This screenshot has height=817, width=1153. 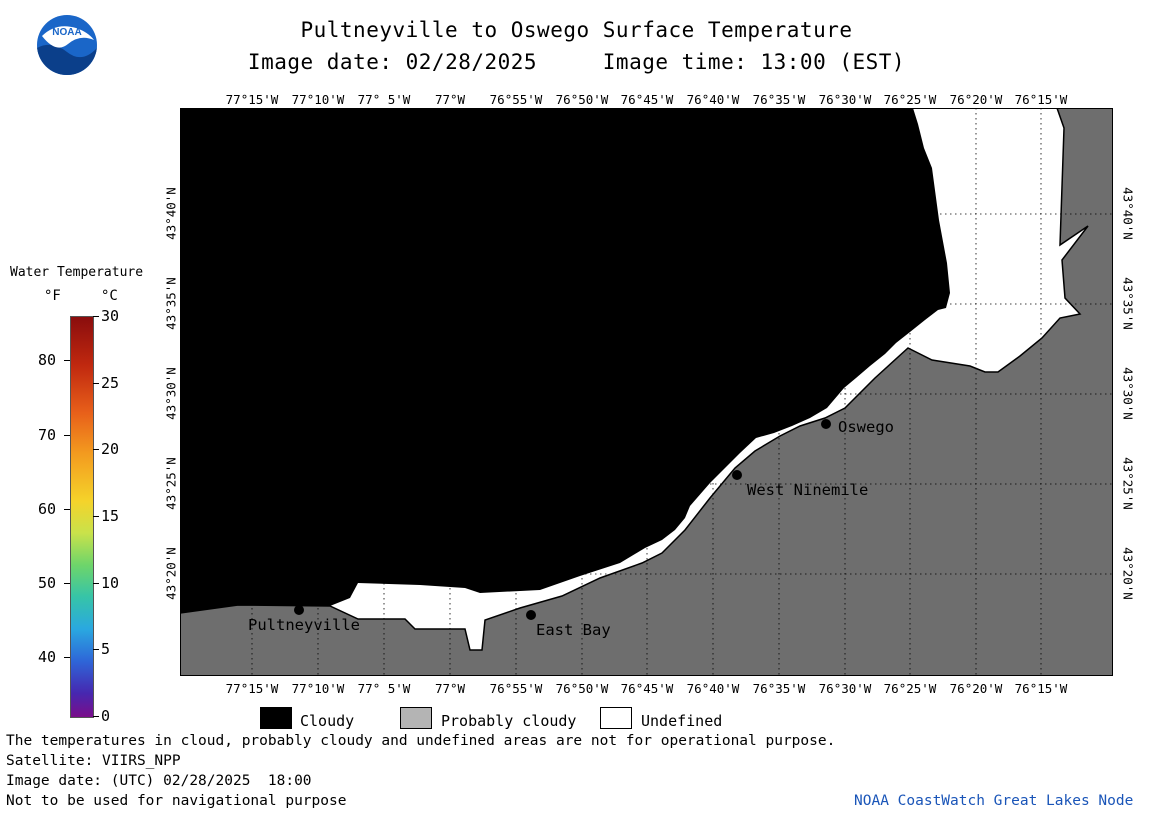 I want to click on footer-nav-warning: Not to be used for navigational purpose, so click(x=176, y=801).